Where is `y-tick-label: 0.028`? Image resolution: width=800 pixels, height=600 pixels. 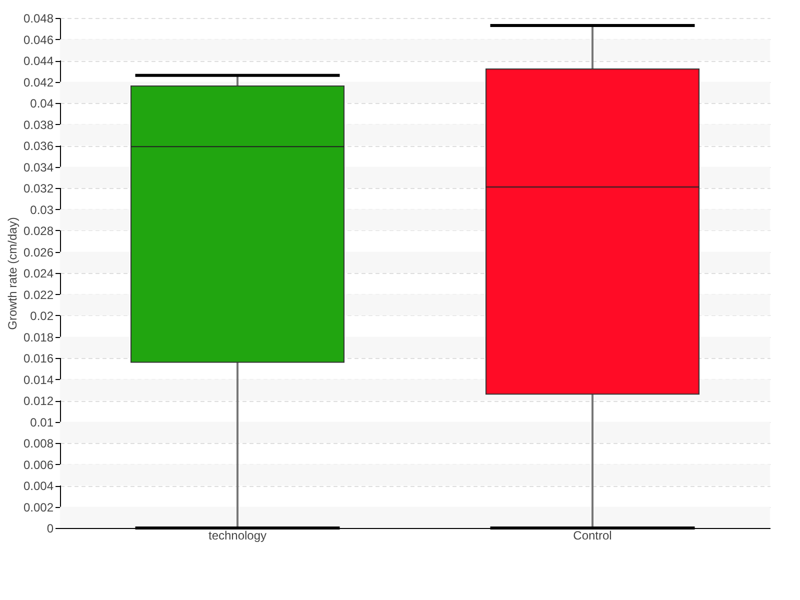
y-tick-label: 0.028 is located at coordinates (38, 231).